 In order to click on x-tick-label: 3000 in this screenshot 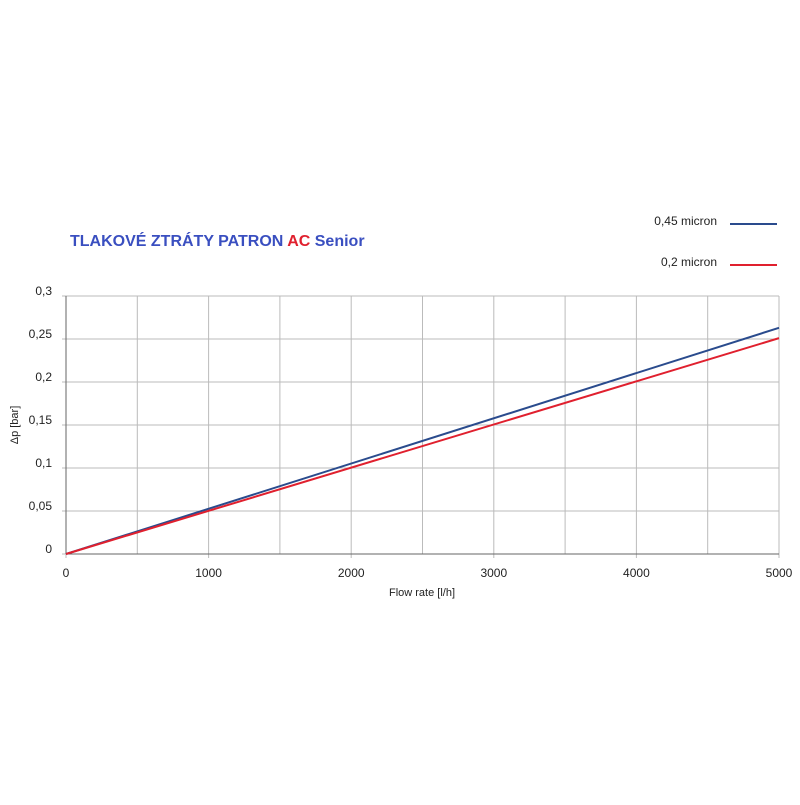, I will do `click(493, 573)`.